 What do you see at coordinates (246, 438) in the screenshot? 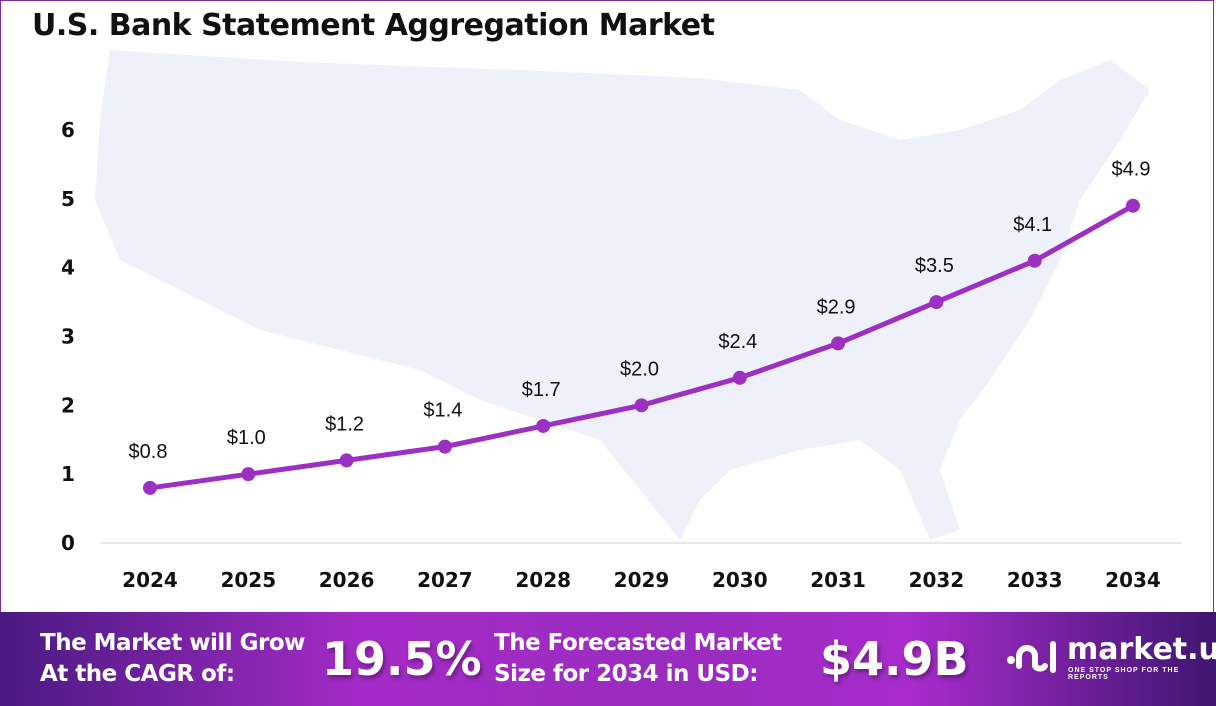
I see `data-label: $1.0` at bounding box center [246, 438].